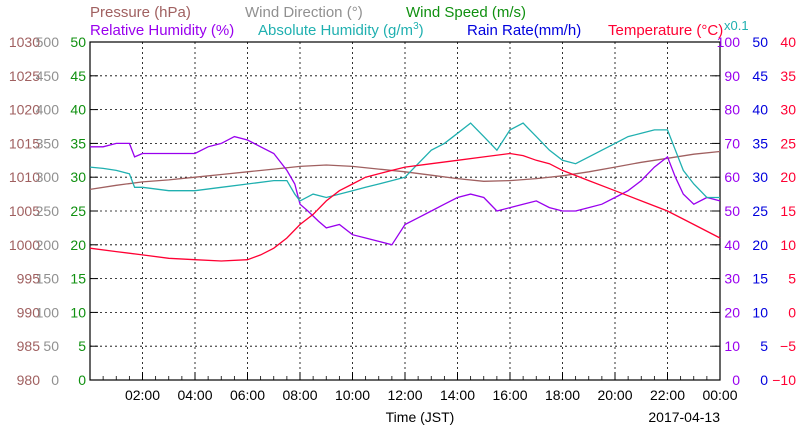  What do you see at coordinates (29, 346) in the screenshot?
I see `y-tick-label-pressure: 985` at bounding box center [29, 346].